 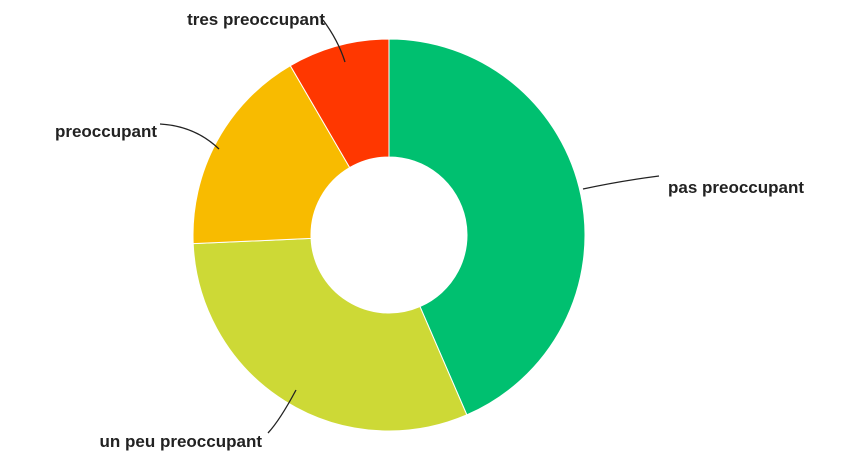 What do you see at coordinates (189, 136) in the screenshot?
I see `connector-preoccupant` at bounding box center [189, 136].